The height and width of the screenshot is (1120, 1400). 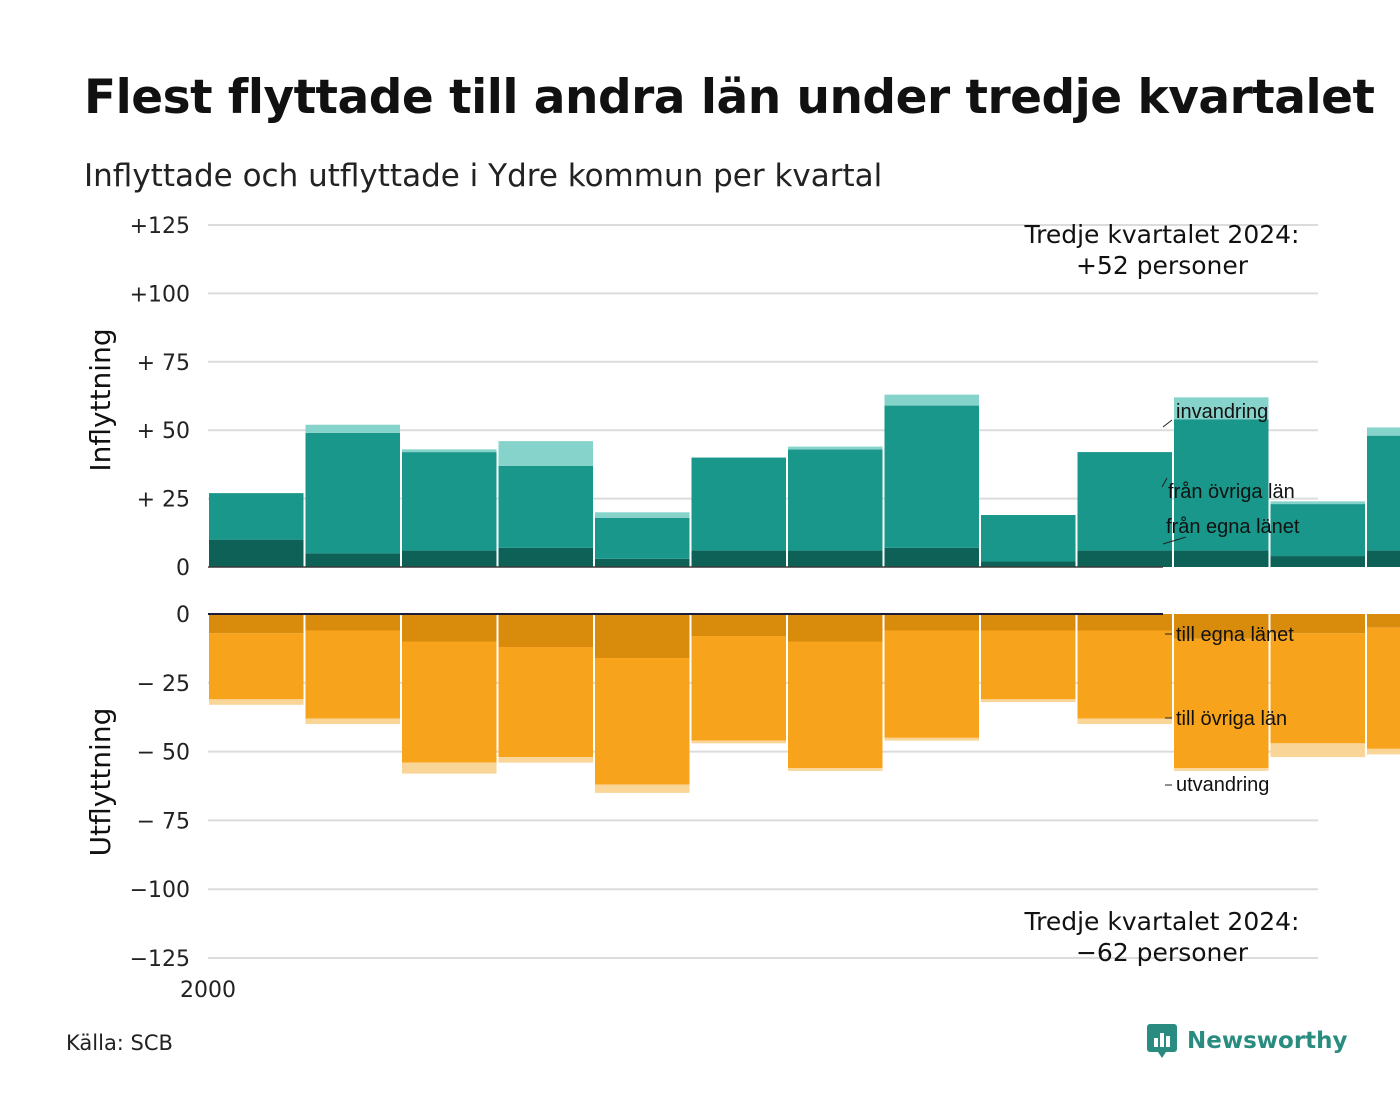 What do you see at coordinates (1231, 719) in the screenshot?
I see `series-label-out: till övriga län` at bounding box center [1231, 719].